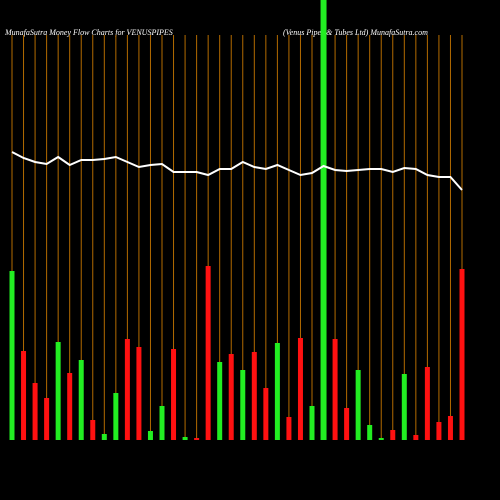 The height and width of the screenshot is (500, 500). Describe the element at coordinates (237, 171) in the screenshot. I see `flow-line` at that location.